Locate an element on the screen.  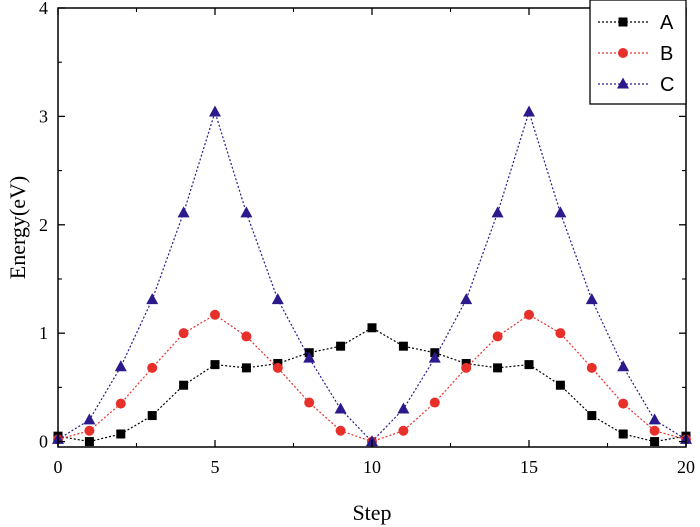
legend-item-c: C is located at coordinates (636, 85).